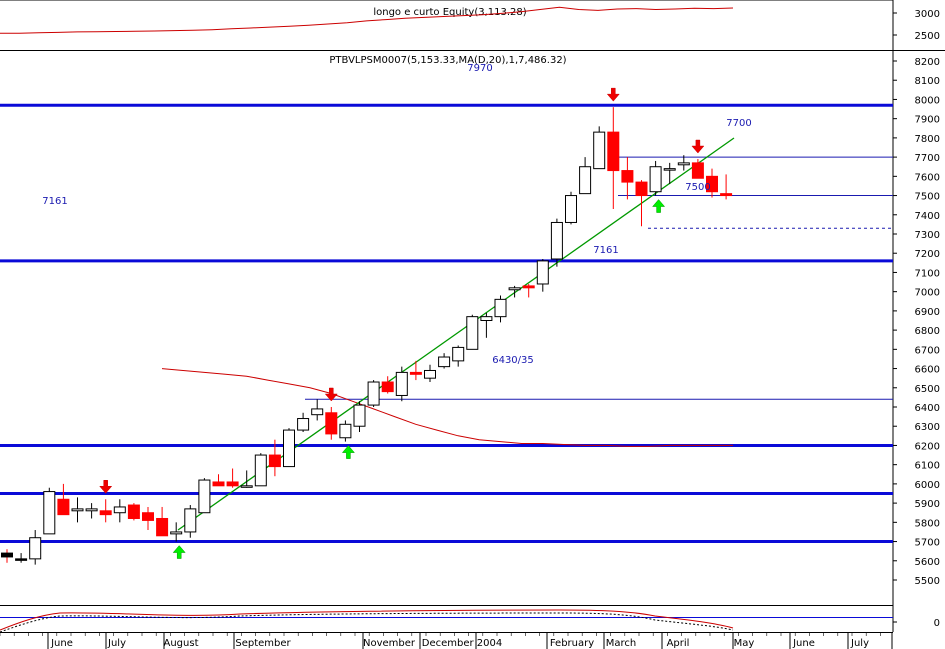 The height and width of the screenshot is (649, 945). Describe the element at coordinates (263, 643) in the screenshot. I see `x-tick-label: September` at that location.